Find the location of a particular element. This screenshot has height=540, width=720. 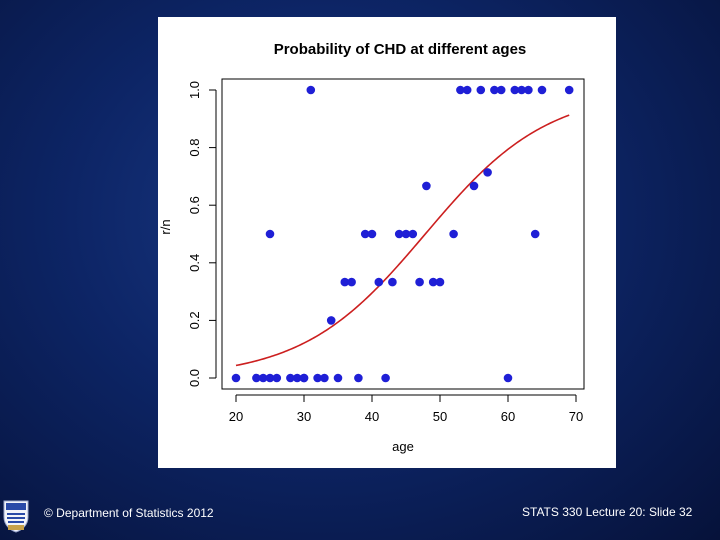

x-tick-label: 70 is located at coordinates (576, 416).